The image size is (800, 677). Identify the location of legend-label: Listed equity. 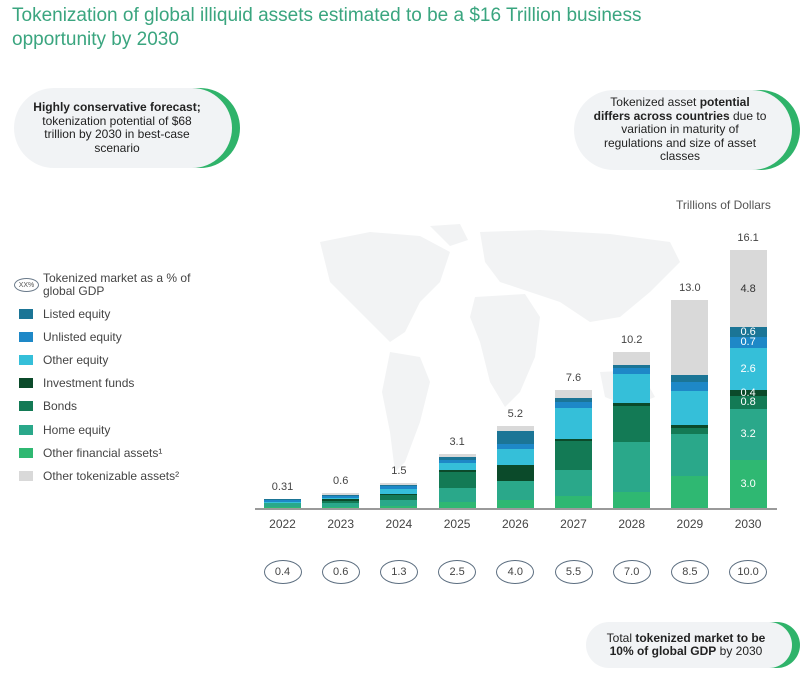
(77, 313).